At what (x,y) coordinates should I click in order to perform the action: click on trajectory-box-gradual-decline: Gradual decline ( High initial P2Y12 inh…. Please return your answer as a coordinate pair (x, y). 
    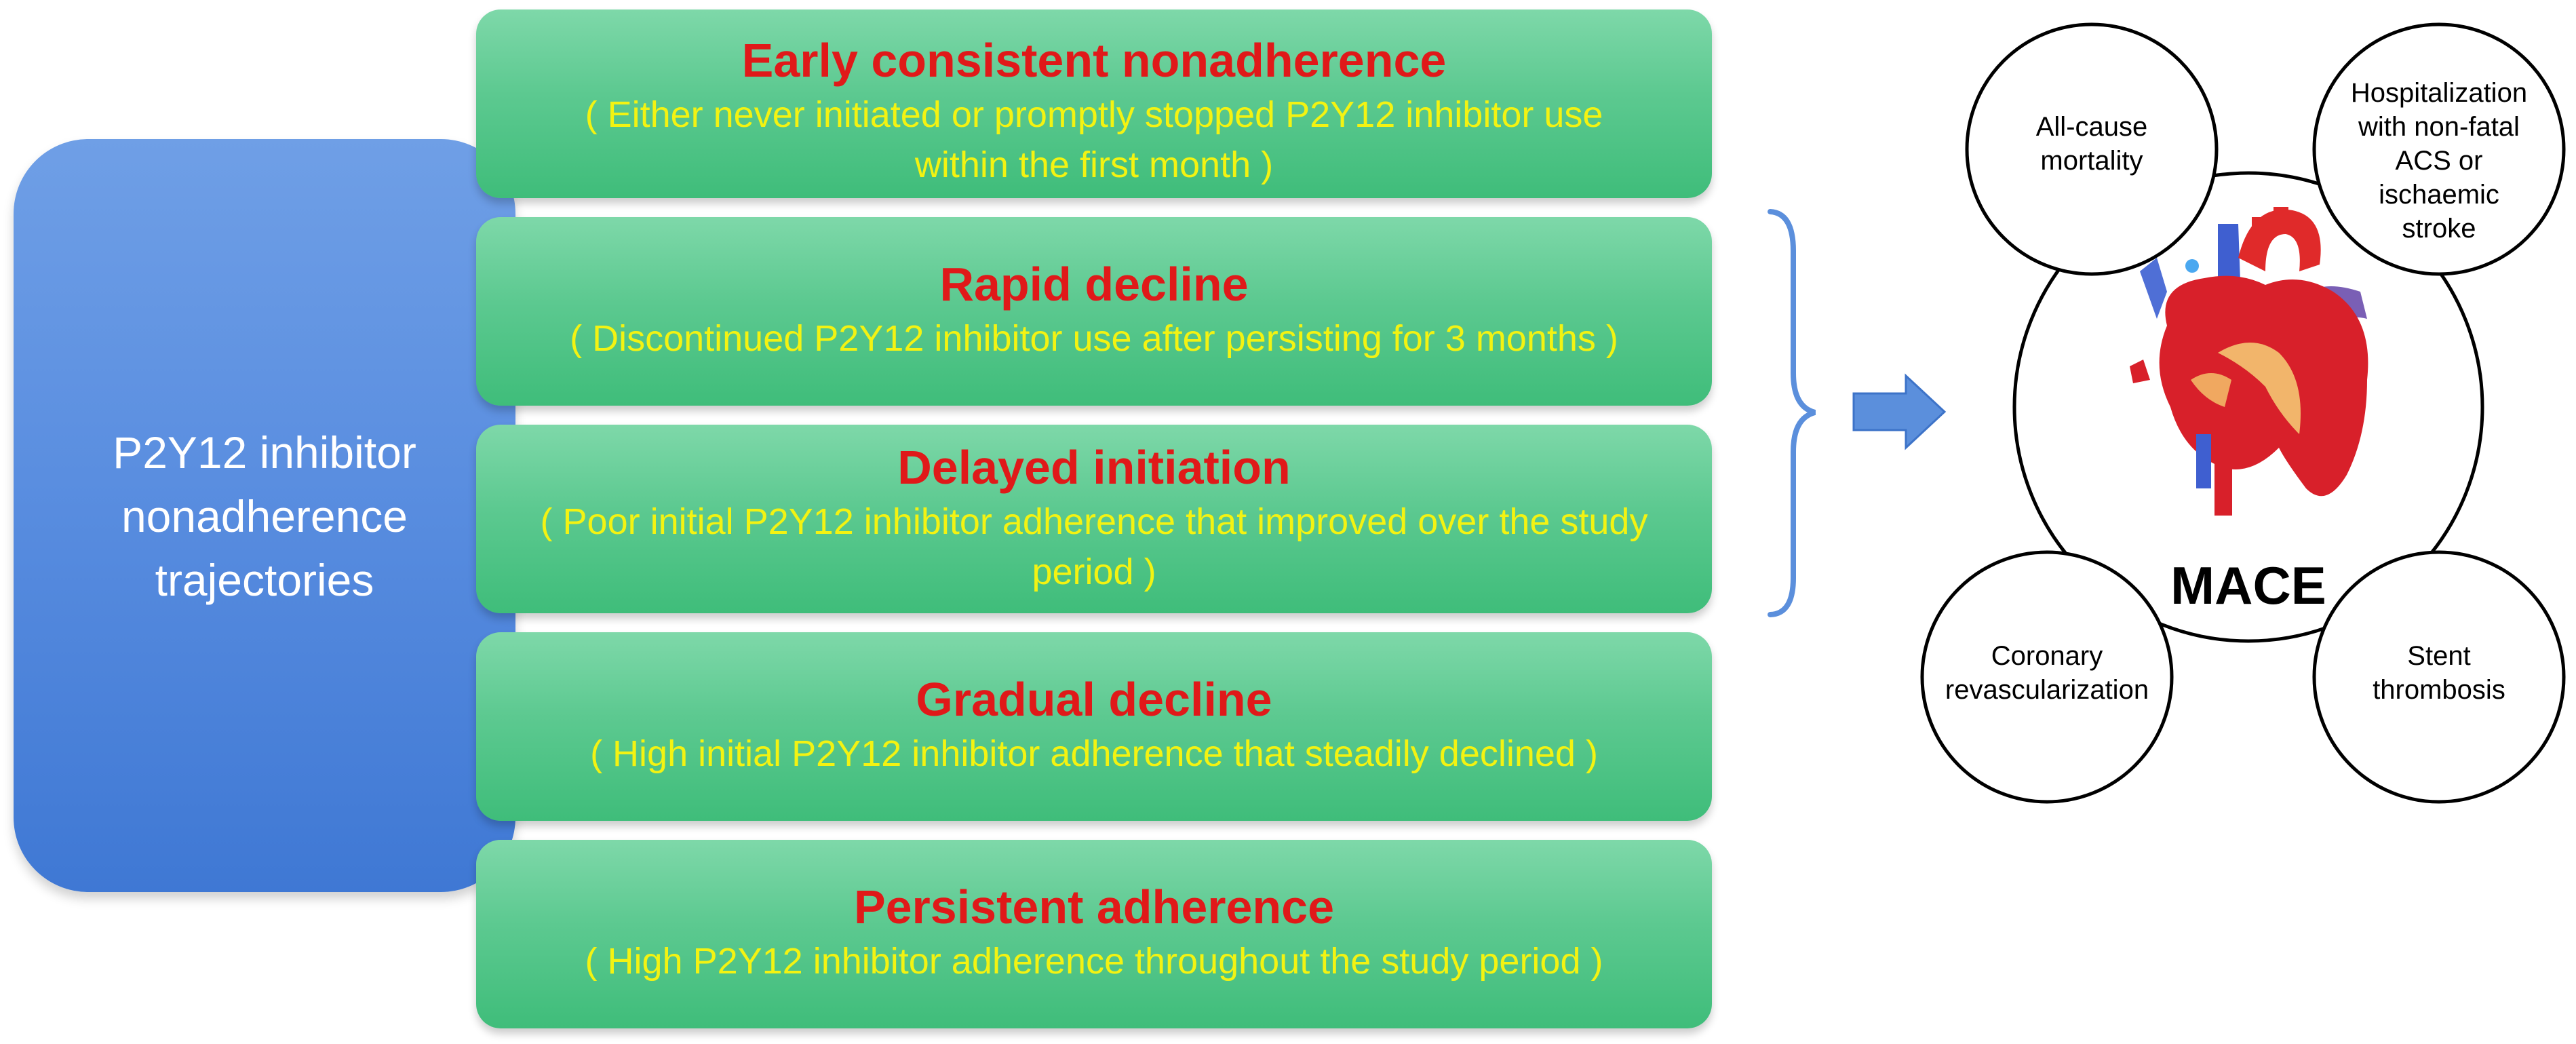
    Looking at the image, I should click on (1094, 726).